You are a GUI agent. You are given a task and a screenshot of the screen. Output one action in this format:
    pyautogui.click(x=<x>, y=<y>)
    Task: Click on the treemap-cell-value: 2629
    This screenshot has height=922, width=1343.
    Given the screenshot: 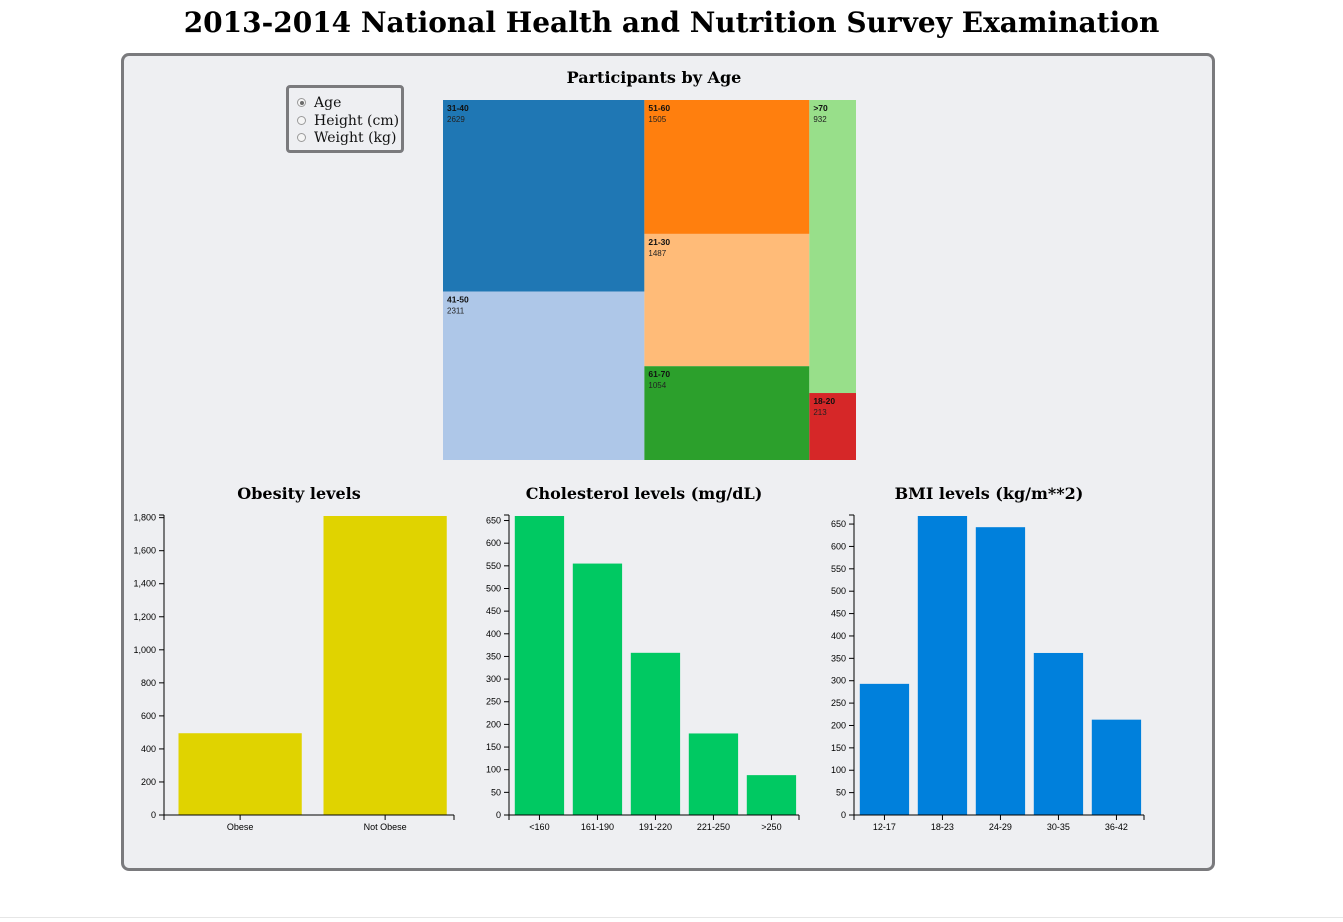 What is the action you would take?
    pyautogui.click(x=456, y=119)
    